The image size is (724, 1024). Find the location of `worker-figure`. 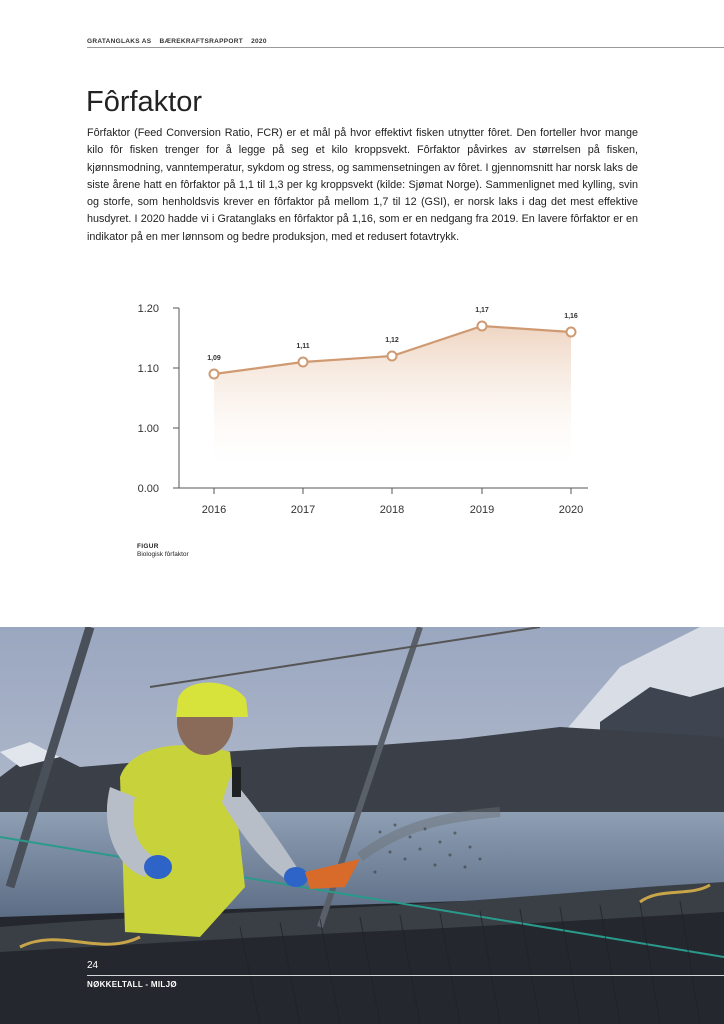

worker-figure is located at coordinates (233, 809).